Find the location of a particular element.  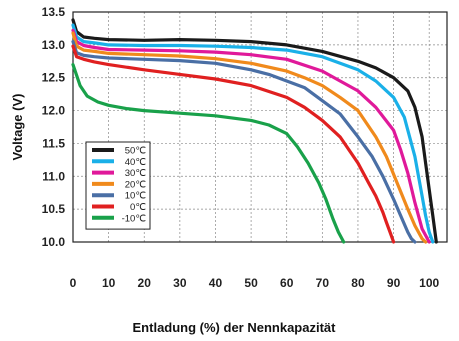

y-axis-title: Voltage (V) is located at coordinates (17, 127).